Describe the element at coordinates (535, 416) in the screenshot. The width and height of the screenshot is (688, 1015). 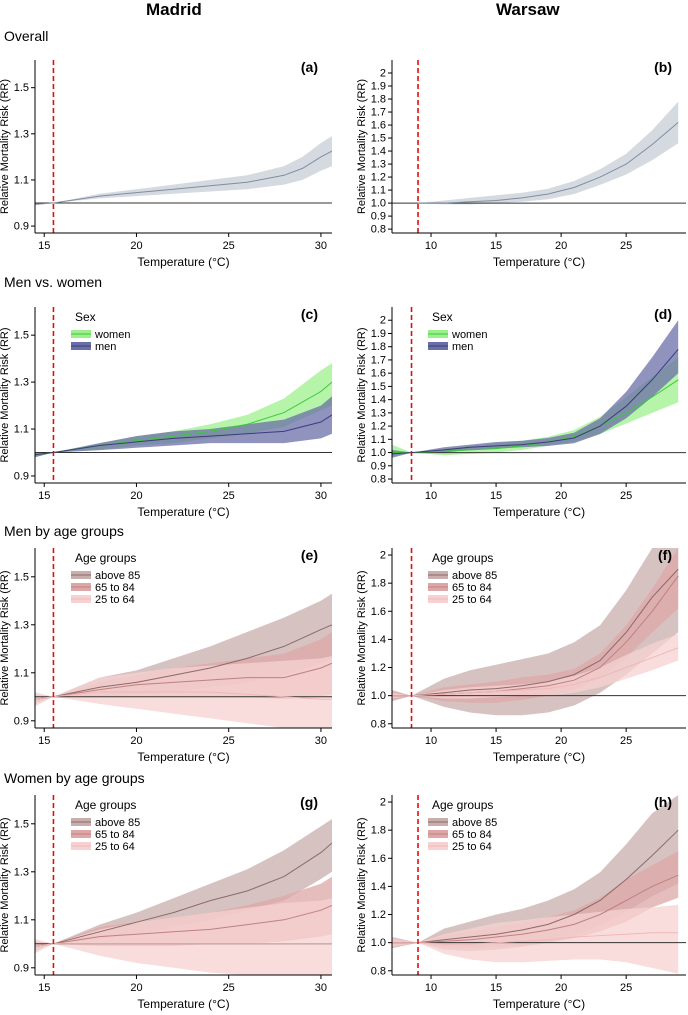
I see `series-line-women` at that location.